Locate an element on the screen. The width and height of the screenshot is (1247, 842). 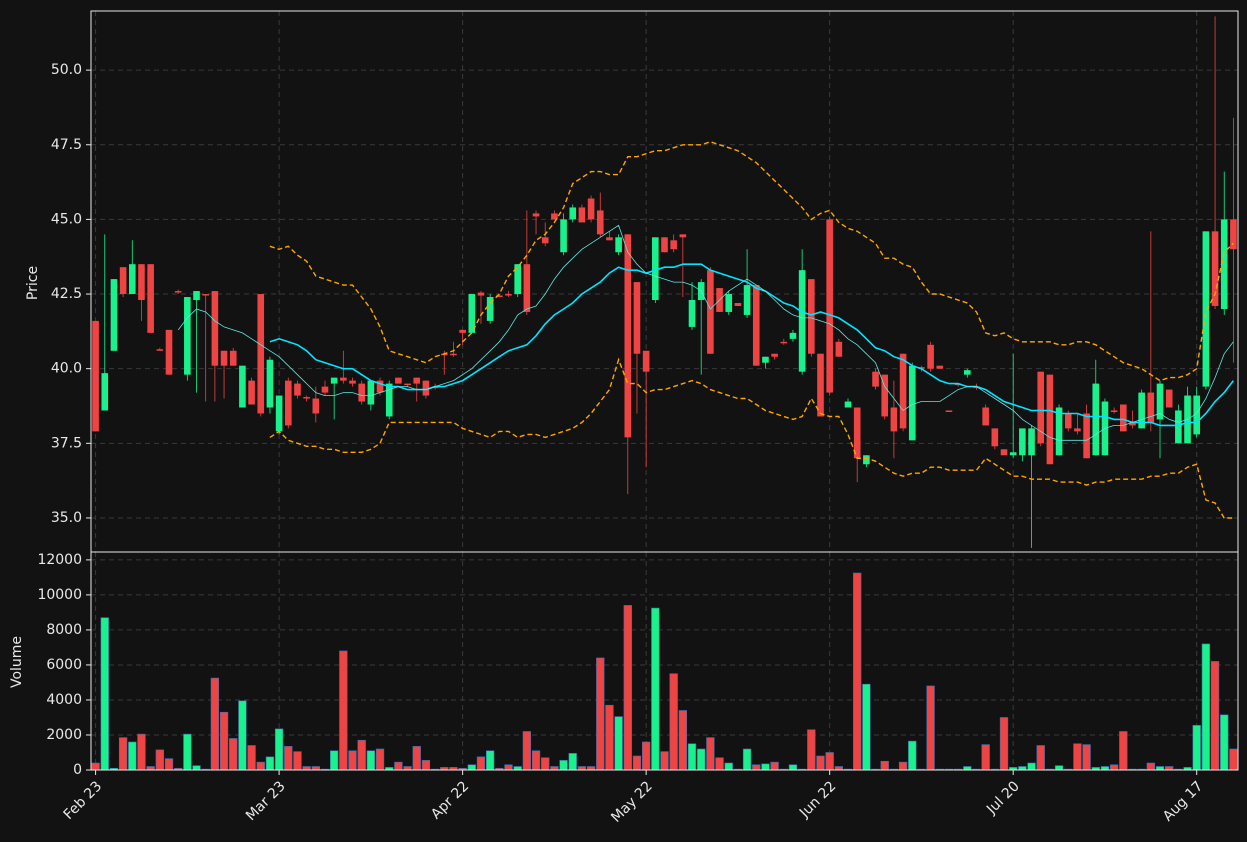
y-tick-label: 37.5 is located at coordinates (66, 443).